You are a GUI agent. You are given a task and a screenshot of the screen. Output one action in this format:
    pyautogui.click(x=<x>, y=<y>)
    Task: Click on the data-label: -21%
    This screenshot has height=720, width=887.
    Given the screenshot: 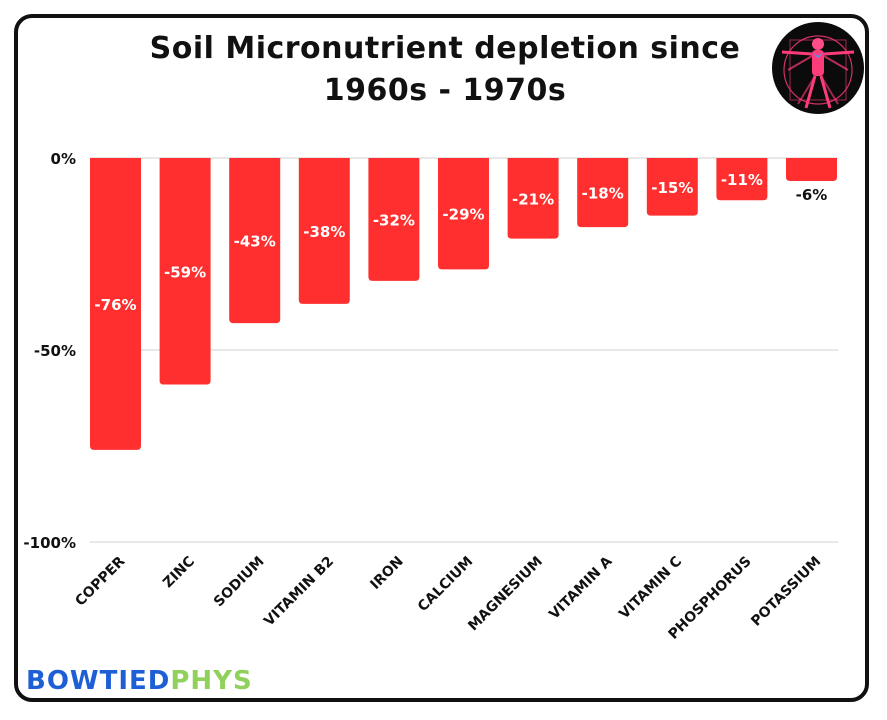 What is the action you would take?
    pyautogui.click(x=533, y=199)
    